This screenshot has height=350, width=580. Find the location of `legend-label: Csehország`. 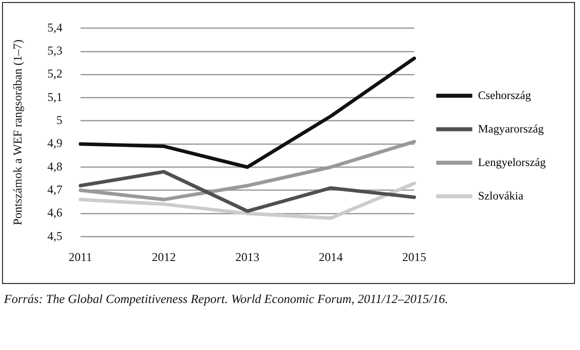

legend-label: Csehország is located at coordinates (505, 96).